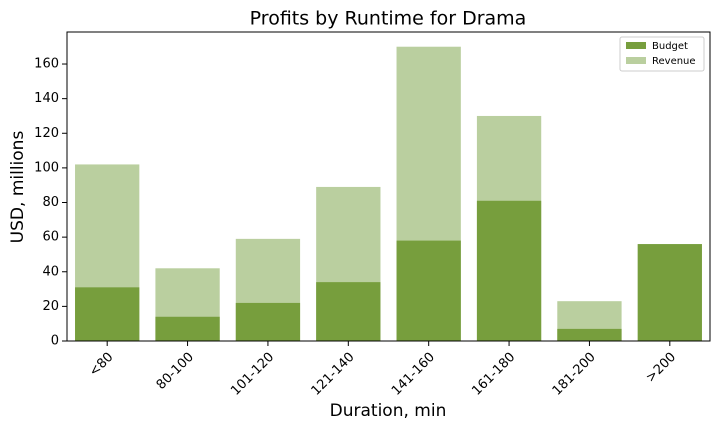  What do you see at coordinates (333, 374) in the screenshot?
I see `x-tick-label: 121-140` at bounding box center [333, 374].